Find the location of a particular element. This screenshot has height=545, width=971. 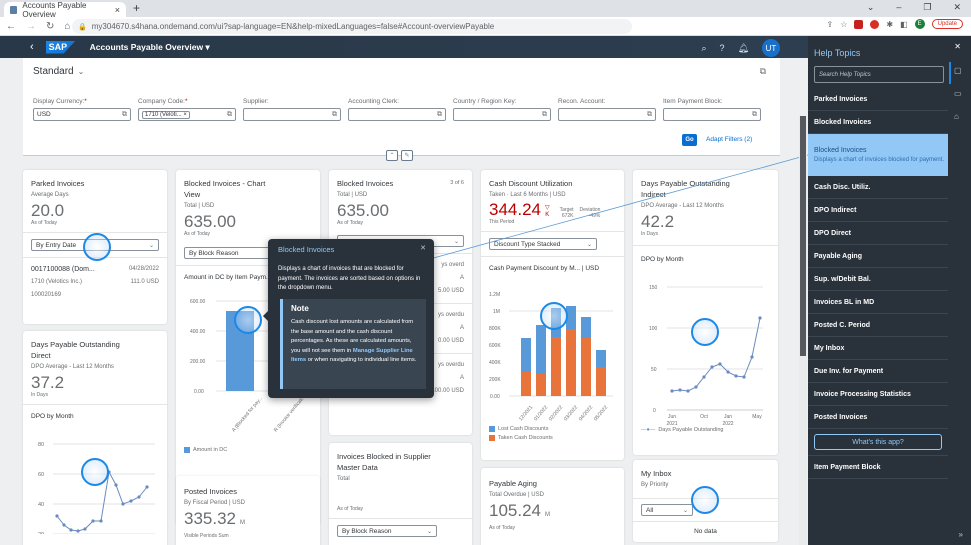

help-item-my-inbox: My Inbox is located at coordinates (878, 348).